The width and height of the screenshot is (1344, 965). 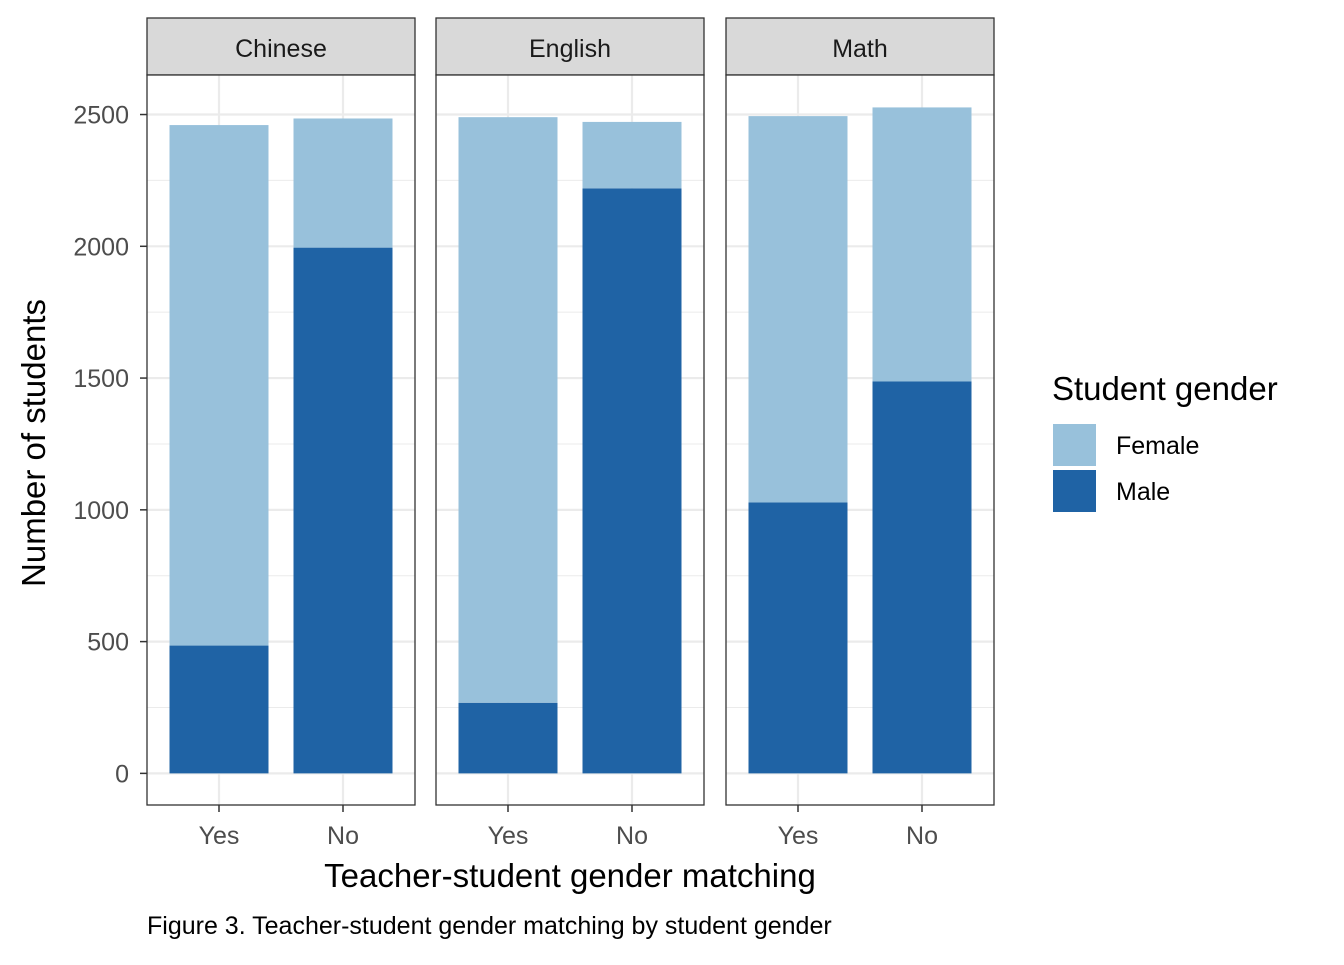 I want to click on bar-female-english-yes, so click(x=508, y=410).